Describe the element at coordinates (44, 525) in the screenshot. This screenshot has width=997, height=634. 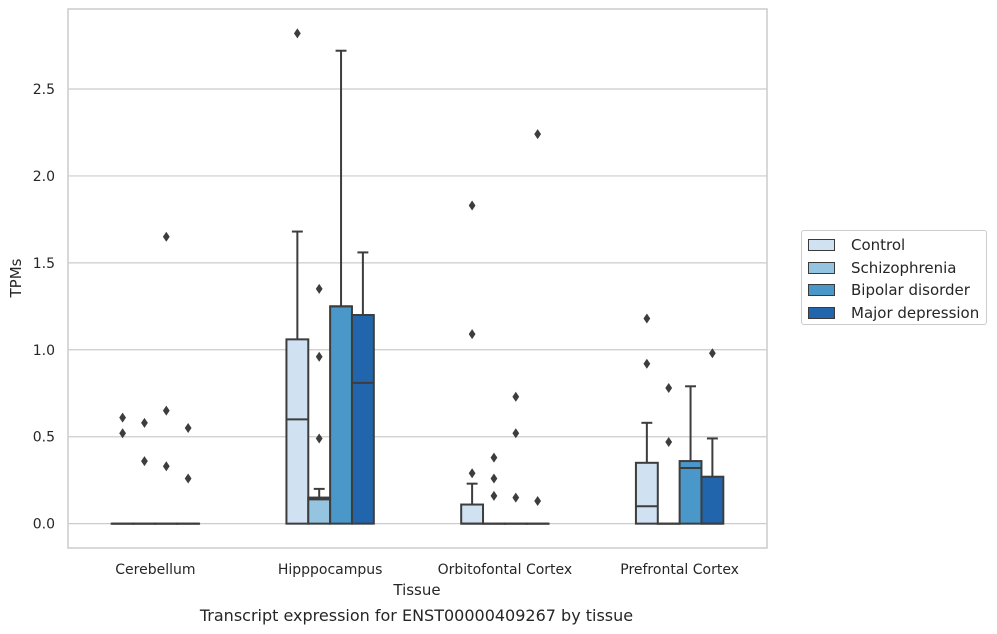
I see `y-tick-label: 0.0` at that location.